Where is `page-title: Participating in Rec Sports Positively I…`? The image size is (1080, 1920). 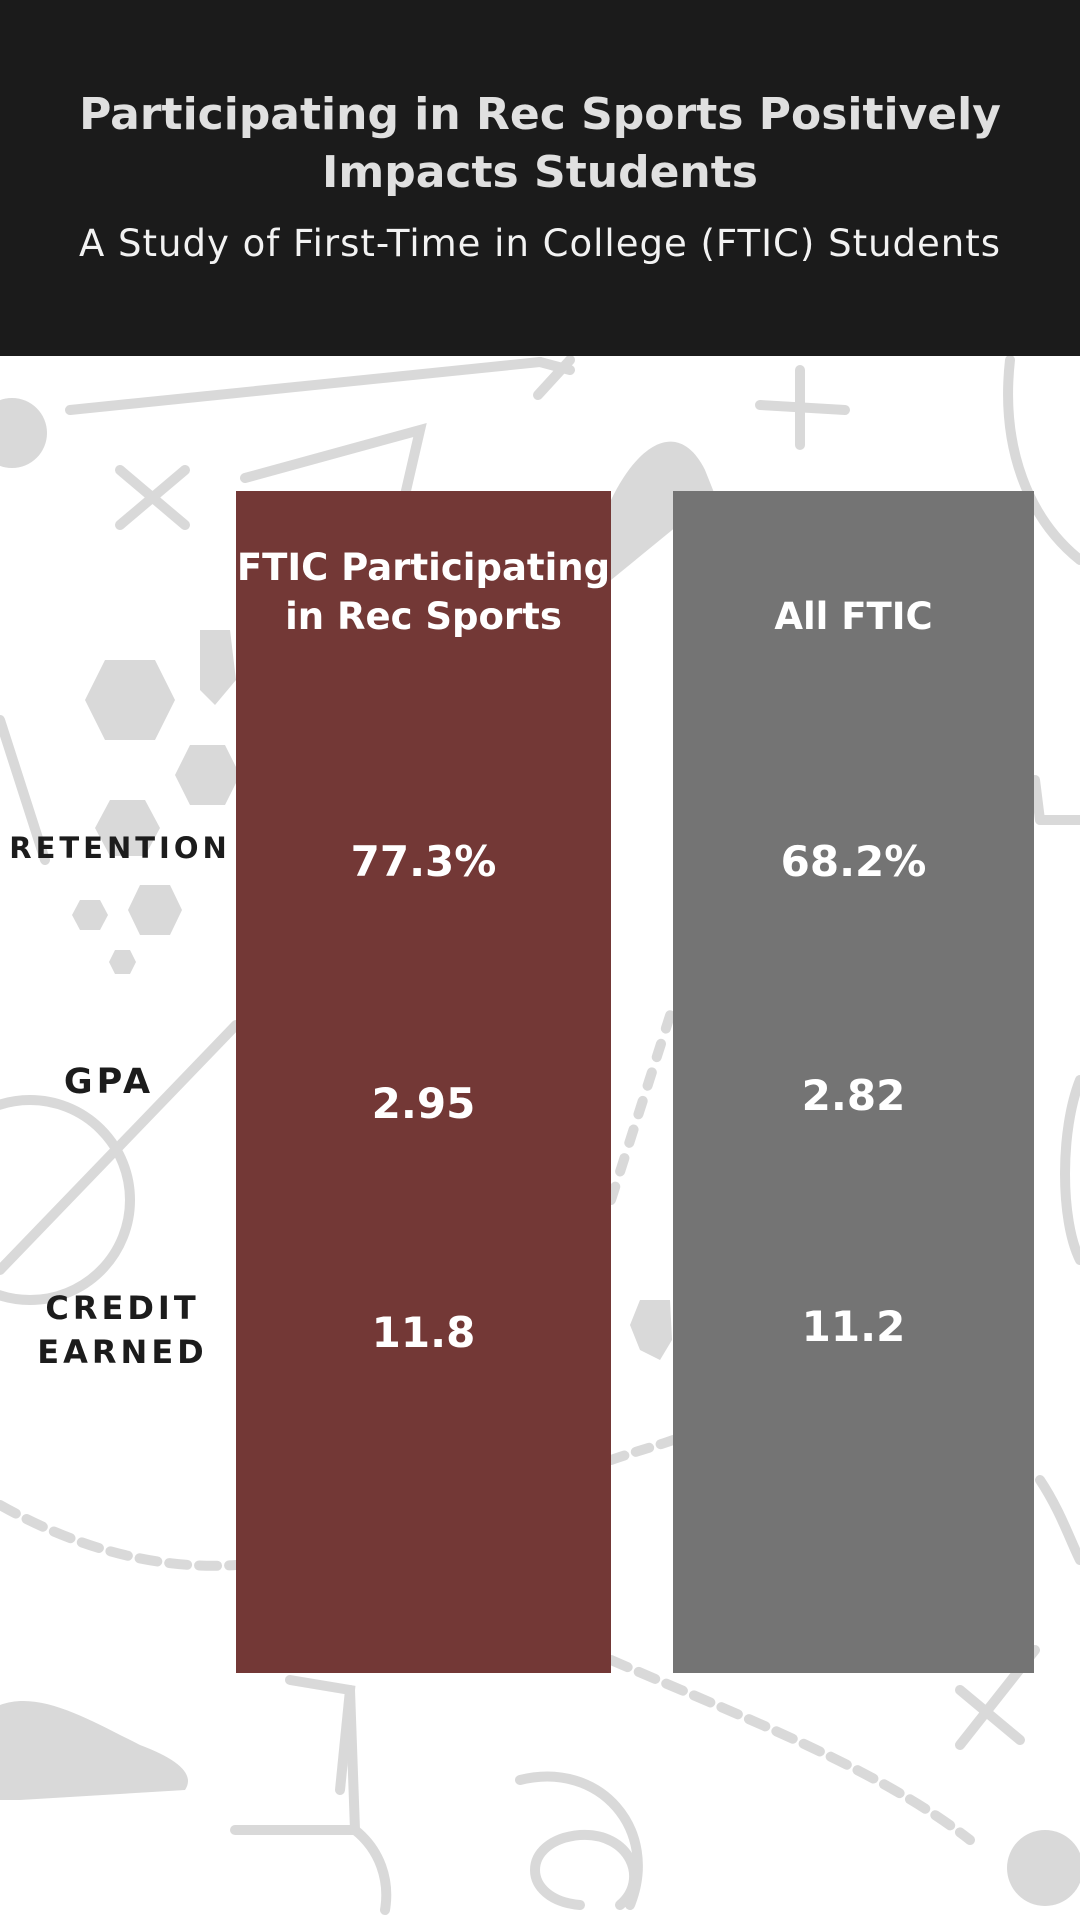
page-title: Participating in Rec Sports Positively I… is located at coordinates (540, 143).